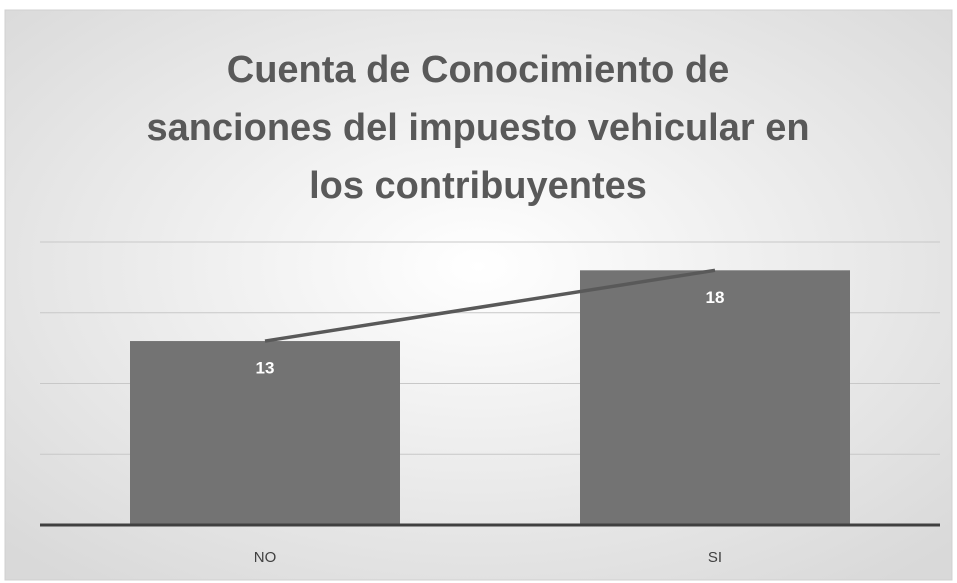  I want to click on line, so click(490, 305).